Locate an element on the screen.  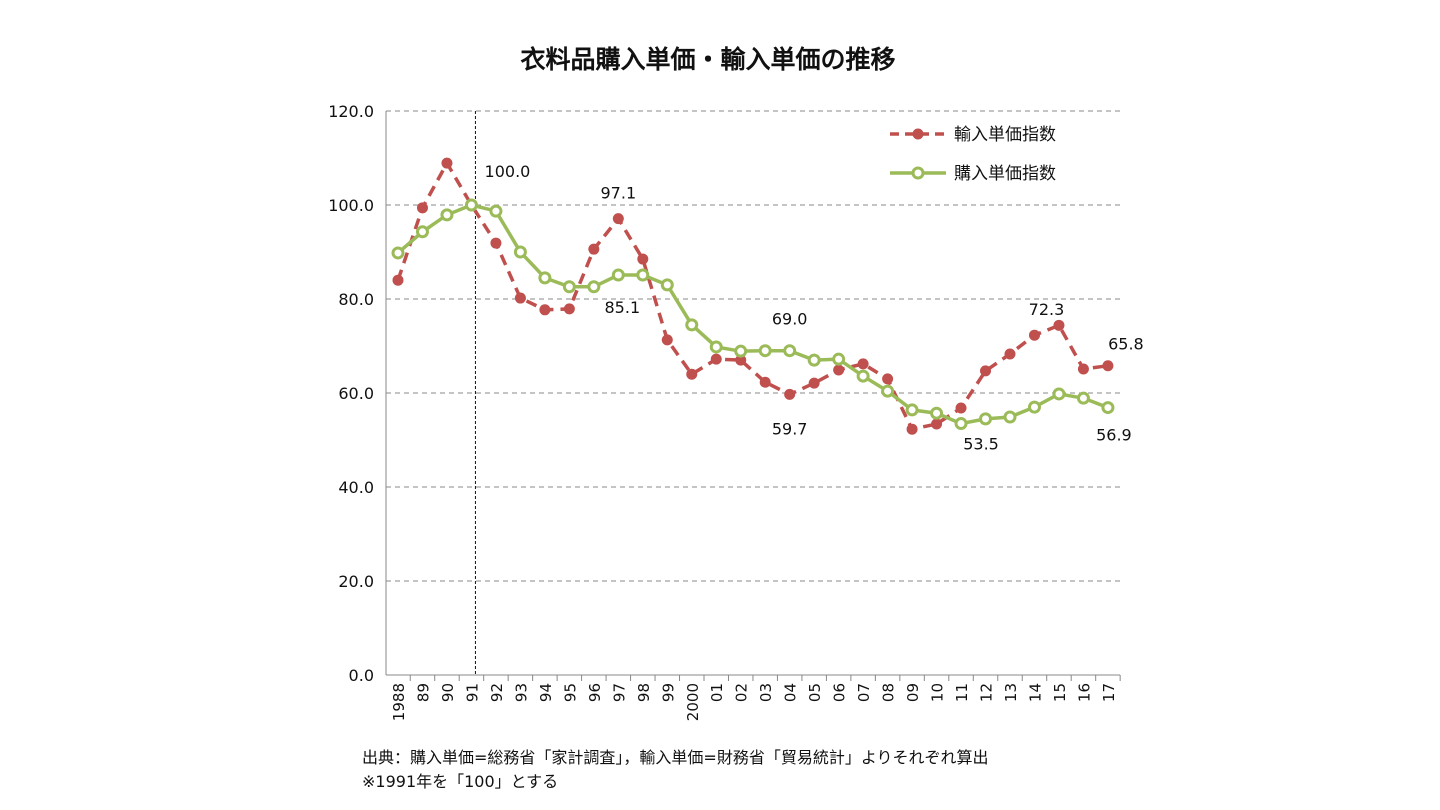
data-label: 53.5 is located at coordinates (981, 444).